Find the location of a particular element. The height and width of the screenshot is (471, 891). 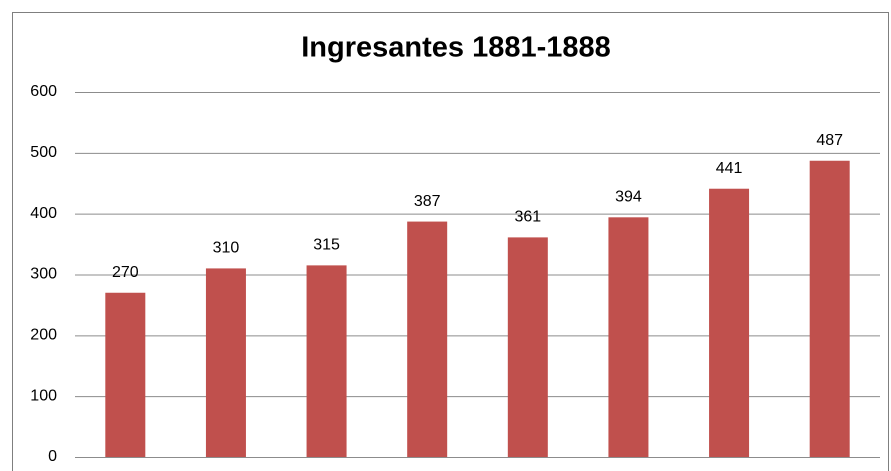

y-tick-label: 400 is located at coordinates (43, 213).